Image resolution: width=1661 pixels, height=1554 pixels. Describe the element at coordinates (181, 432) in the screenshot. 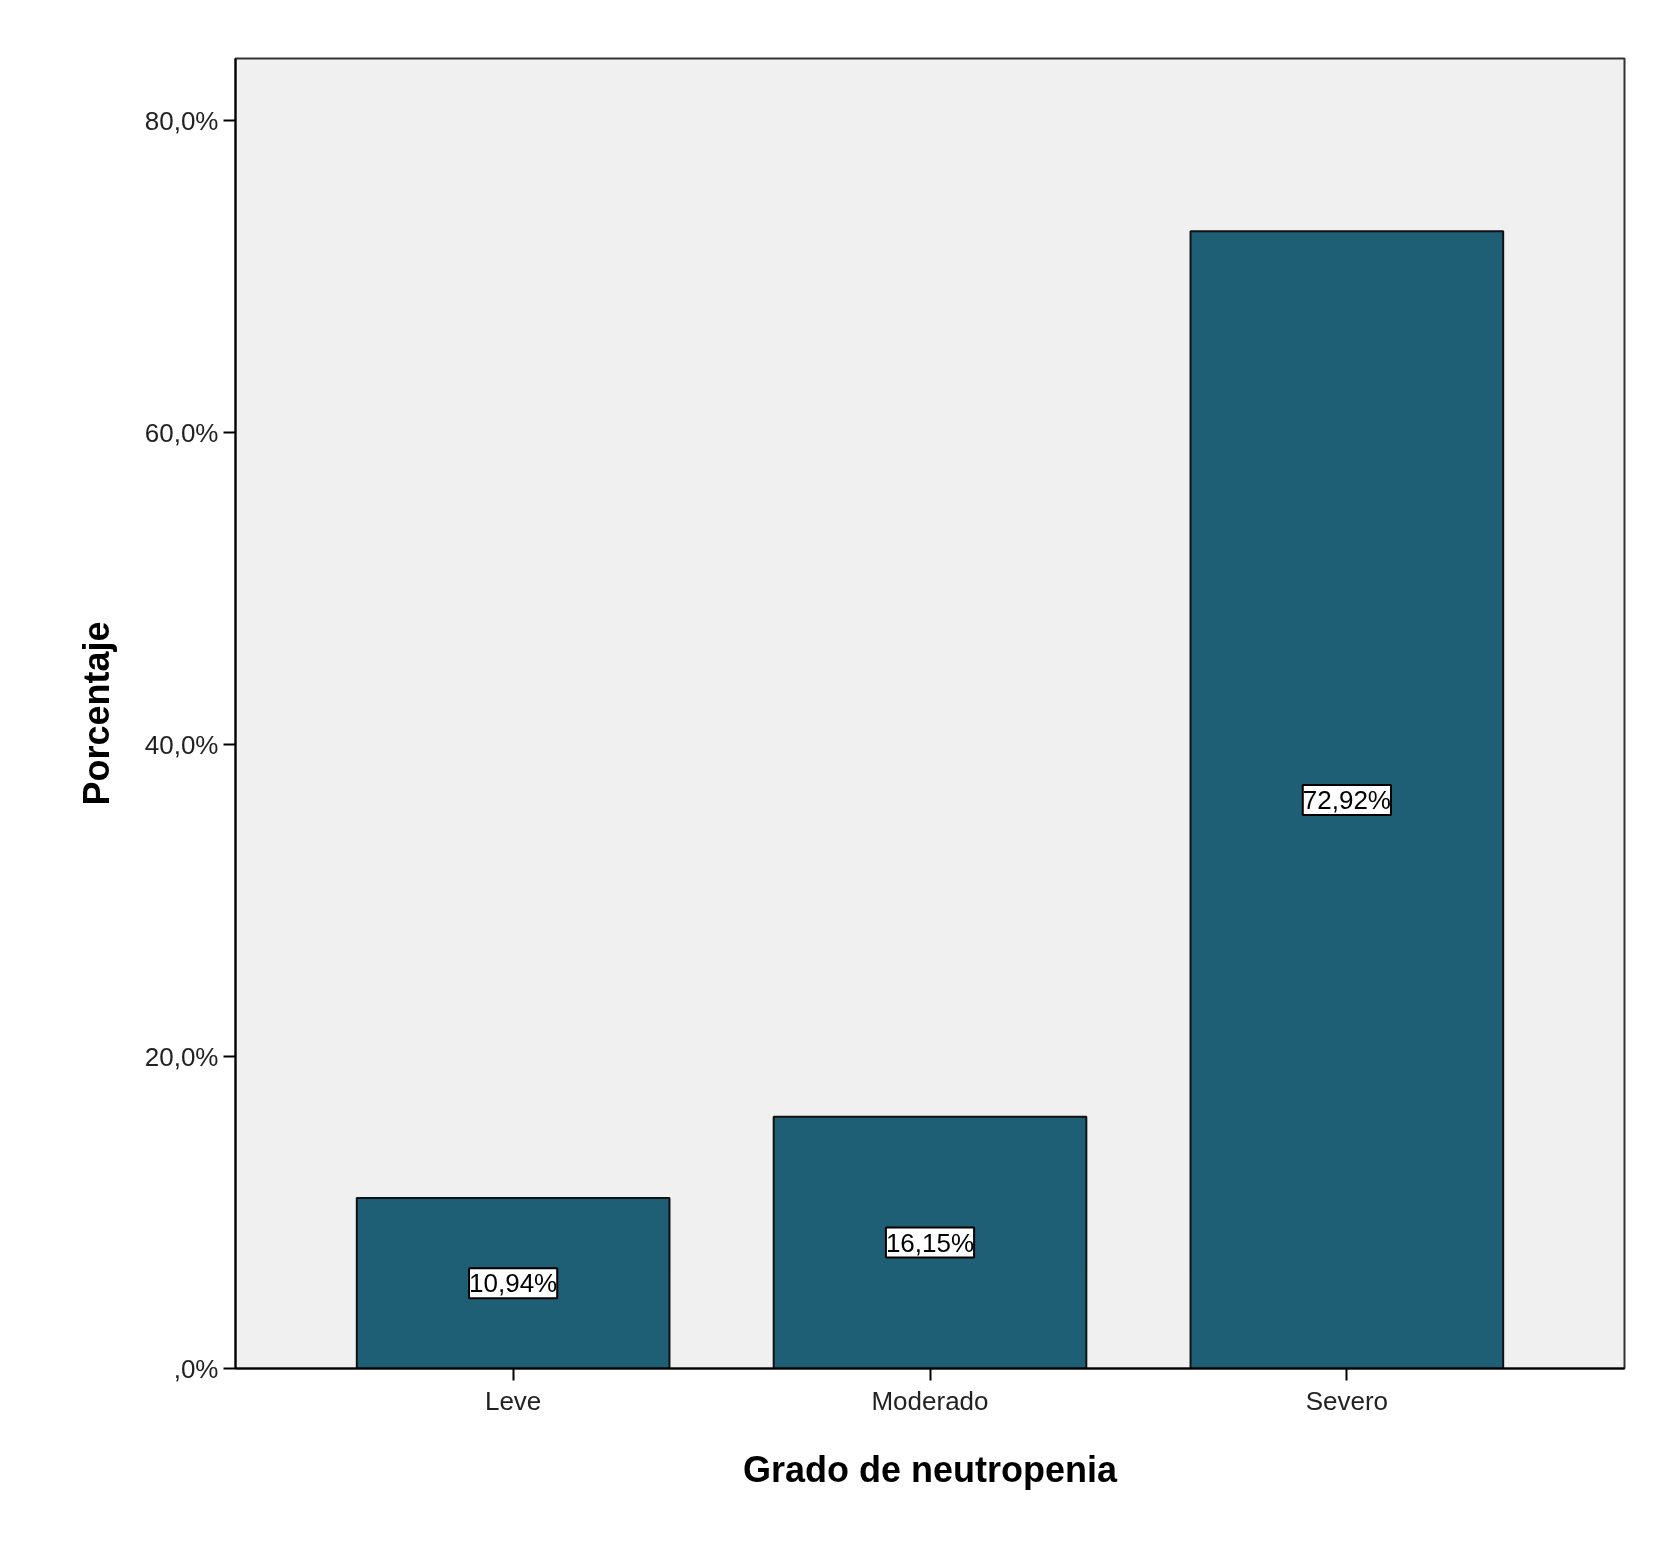

I see `y-tick-label: 60,0%` at that location.